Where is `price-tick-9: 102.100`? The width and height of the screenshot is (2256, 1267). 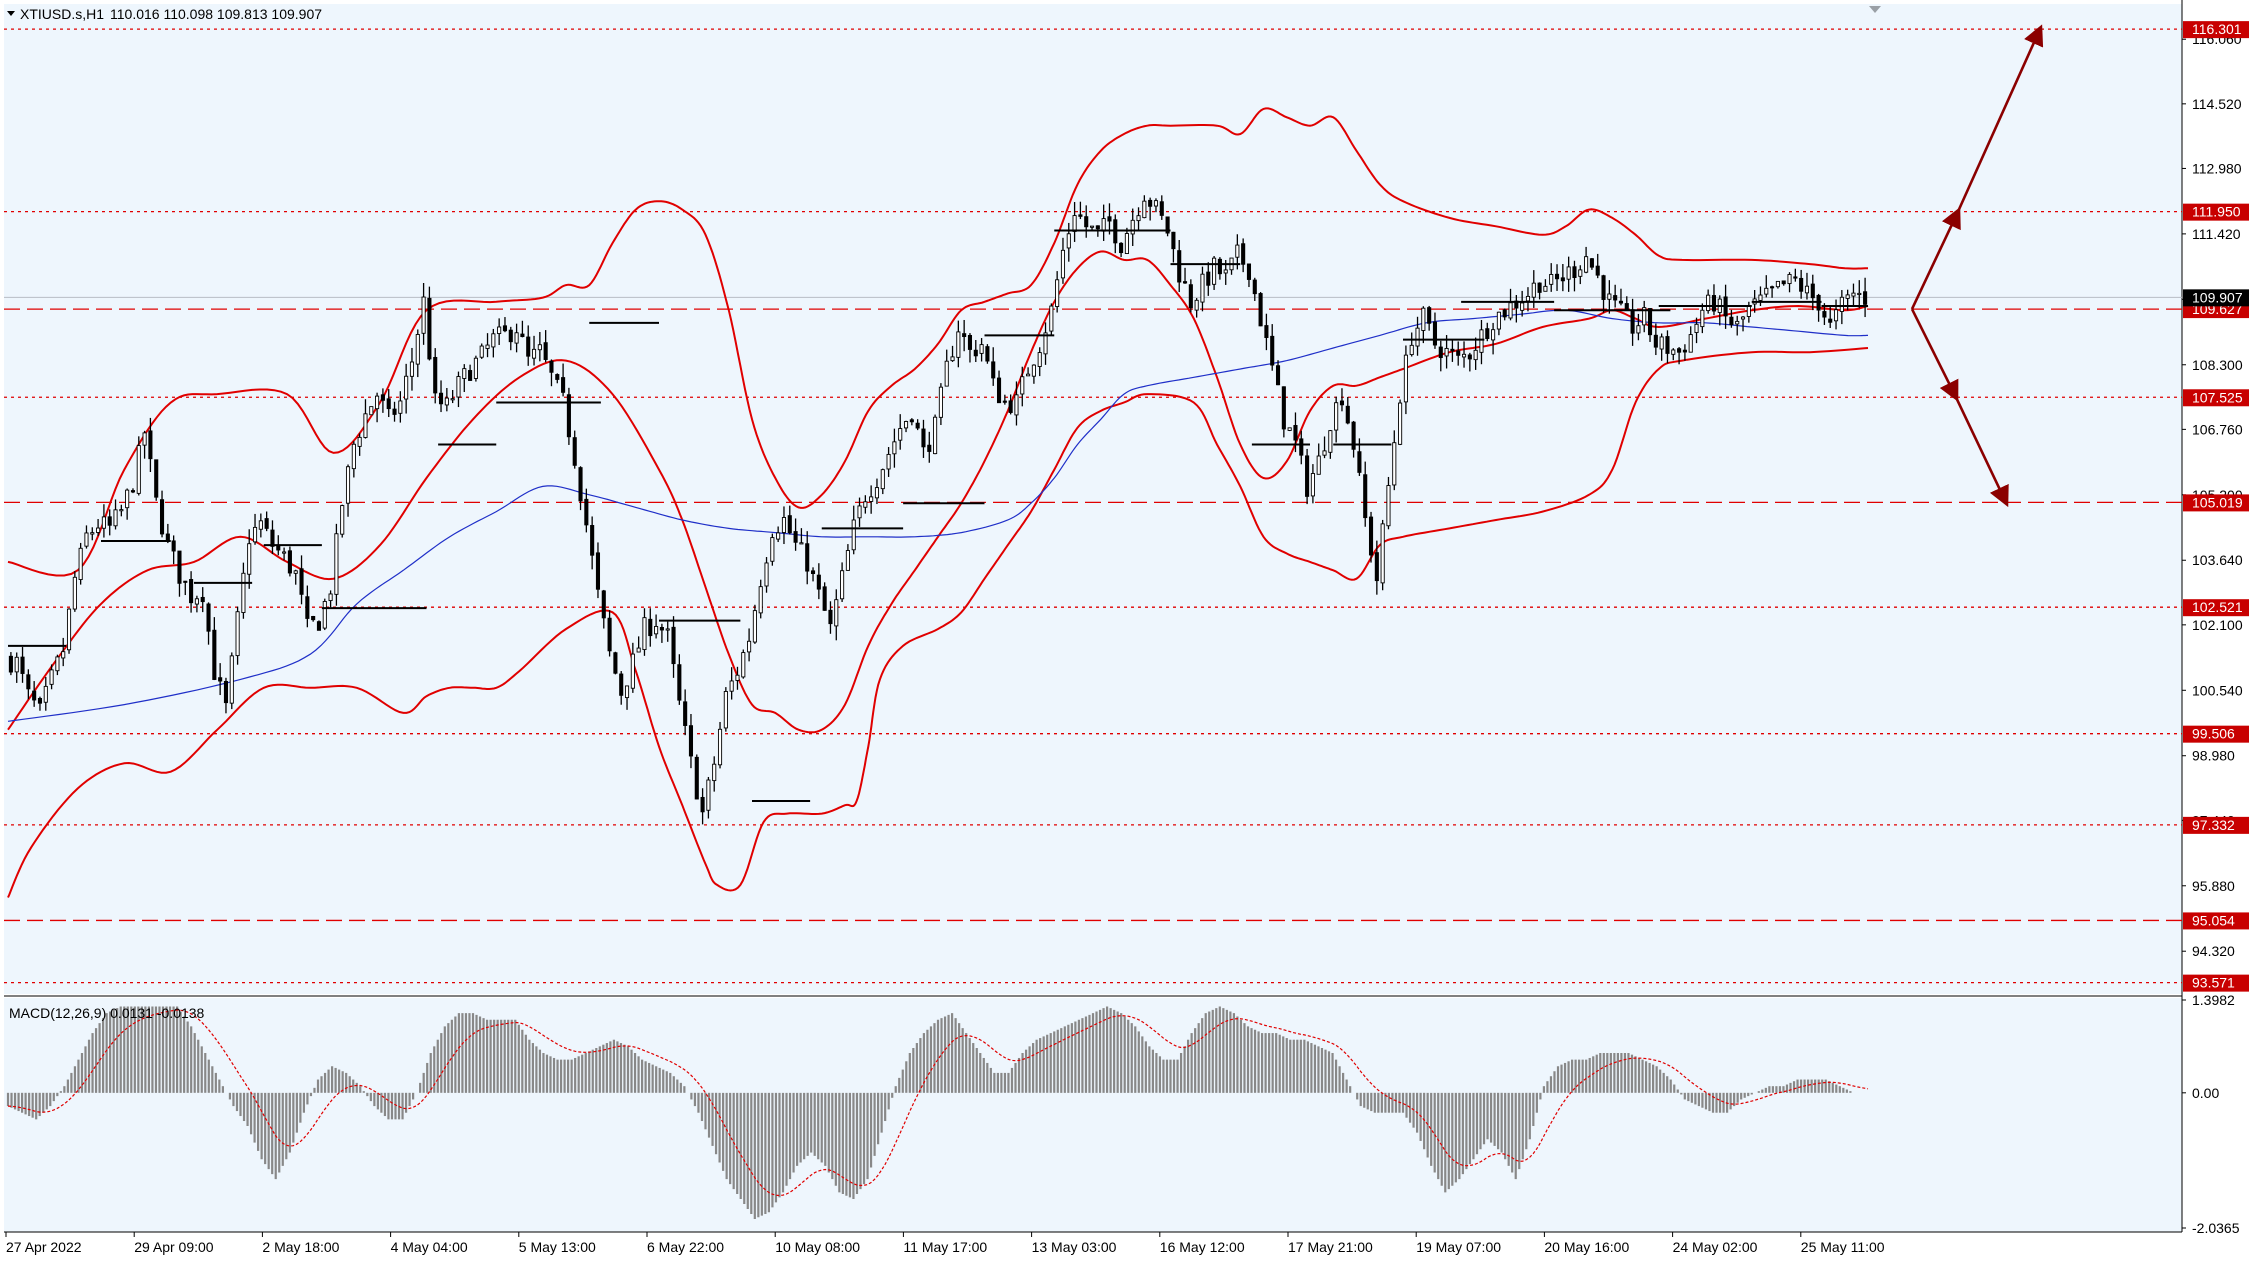 price-tick-9: 102.100 is located at coordinates (2217, 625).